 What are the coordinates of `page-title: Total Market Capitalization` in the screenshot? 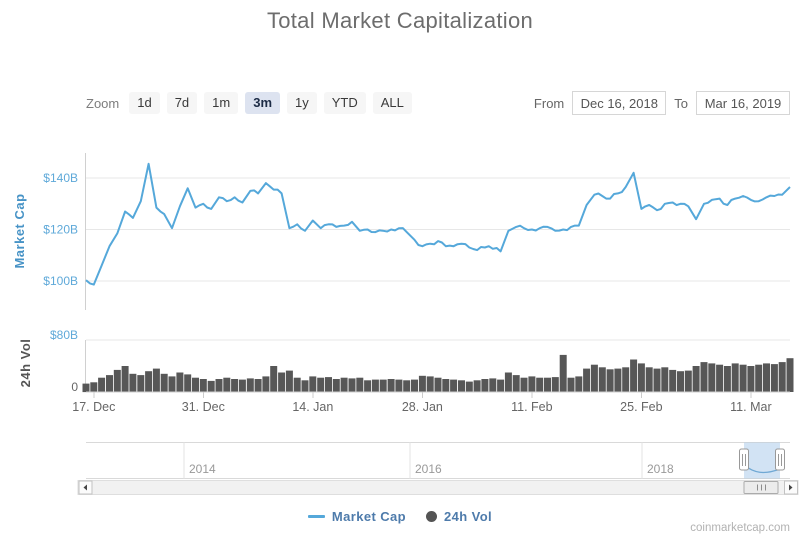 It's located at (400, 20).